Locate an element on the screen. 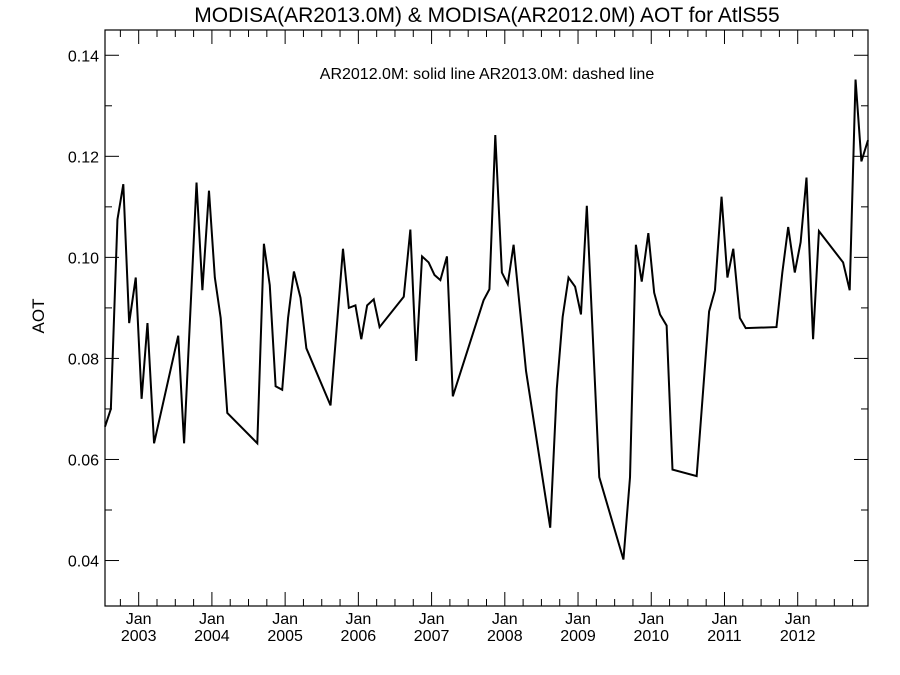 Image resolution: width=900 pixels, height=675 pixels. x-tick-year-label: 2003 is located at coordinates (139, 636).